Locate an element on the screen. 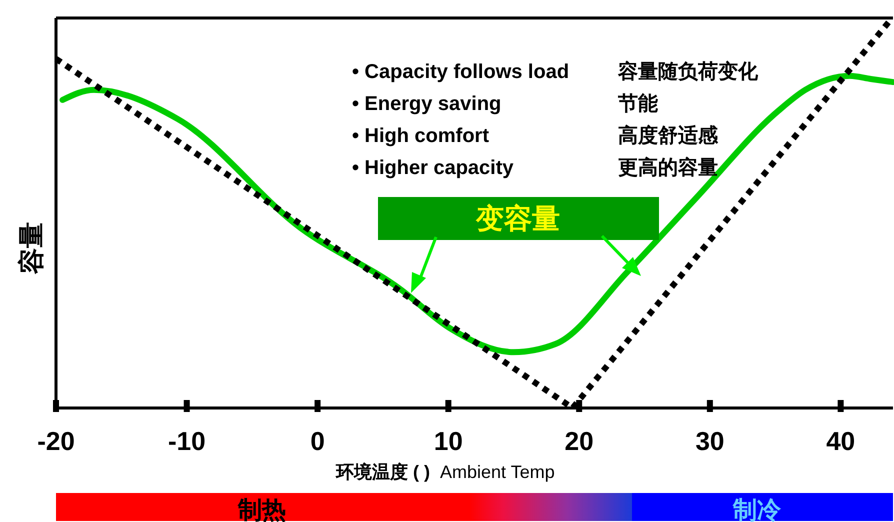  annotation: 变容量 is located at coordinates (517, 218).